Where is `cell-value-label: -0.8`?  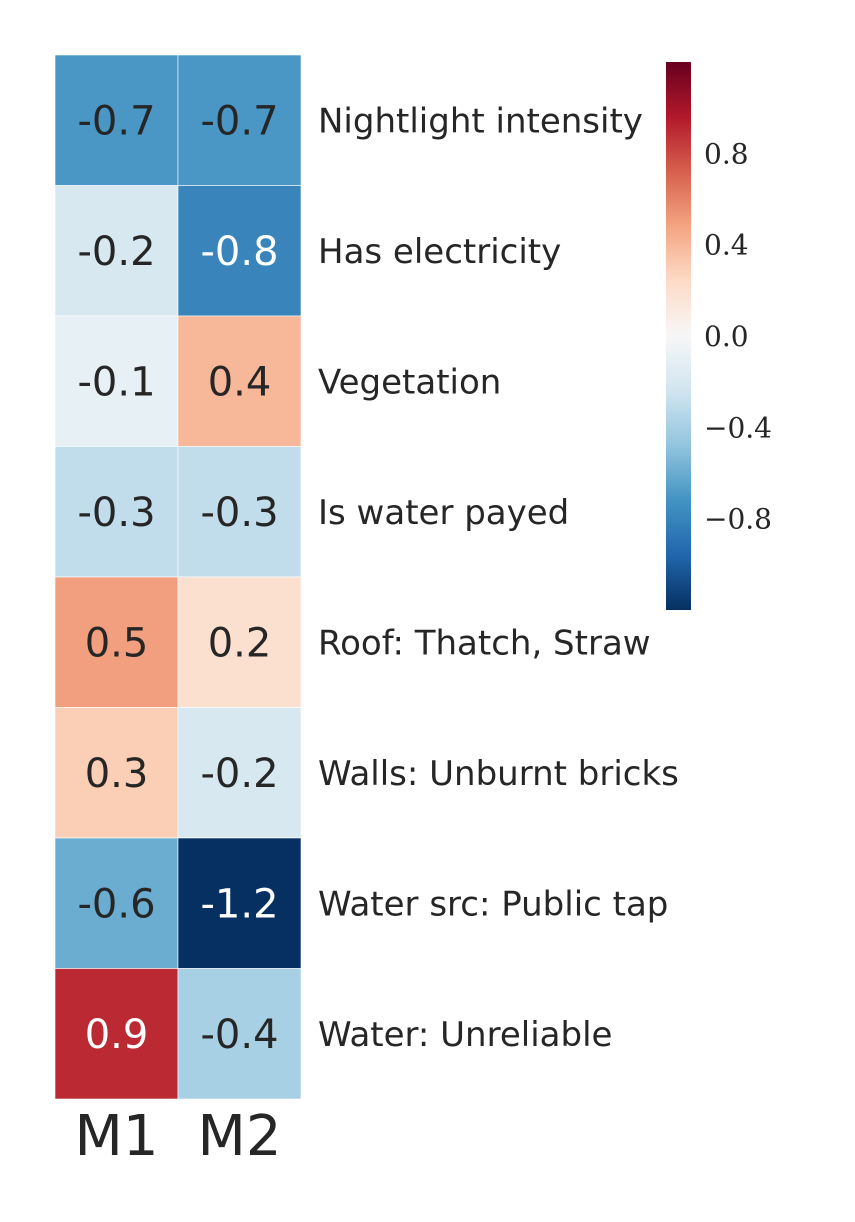
cell-value-label: -0.8 is located at coordinates (239, 252).